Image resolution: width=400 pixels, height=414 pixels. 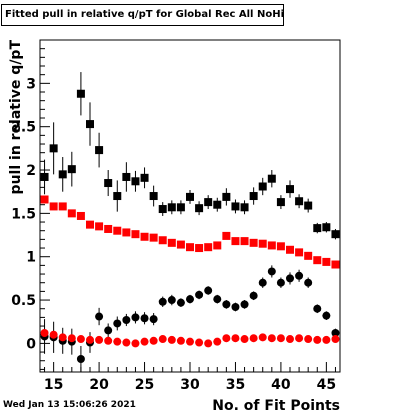 What do you see at coordinates (23, 301) in the screenshot?
I see `y-tick-label: 0.5` at bounding box center [23, 301].